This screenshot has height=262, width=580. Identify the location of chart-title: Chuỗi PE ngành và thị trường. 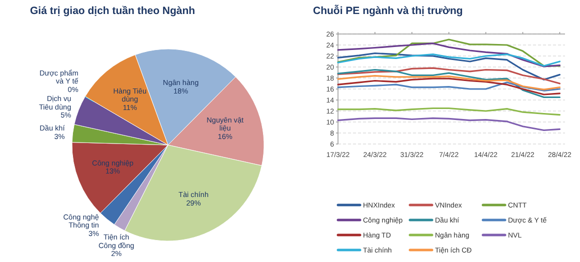
(388, 10).